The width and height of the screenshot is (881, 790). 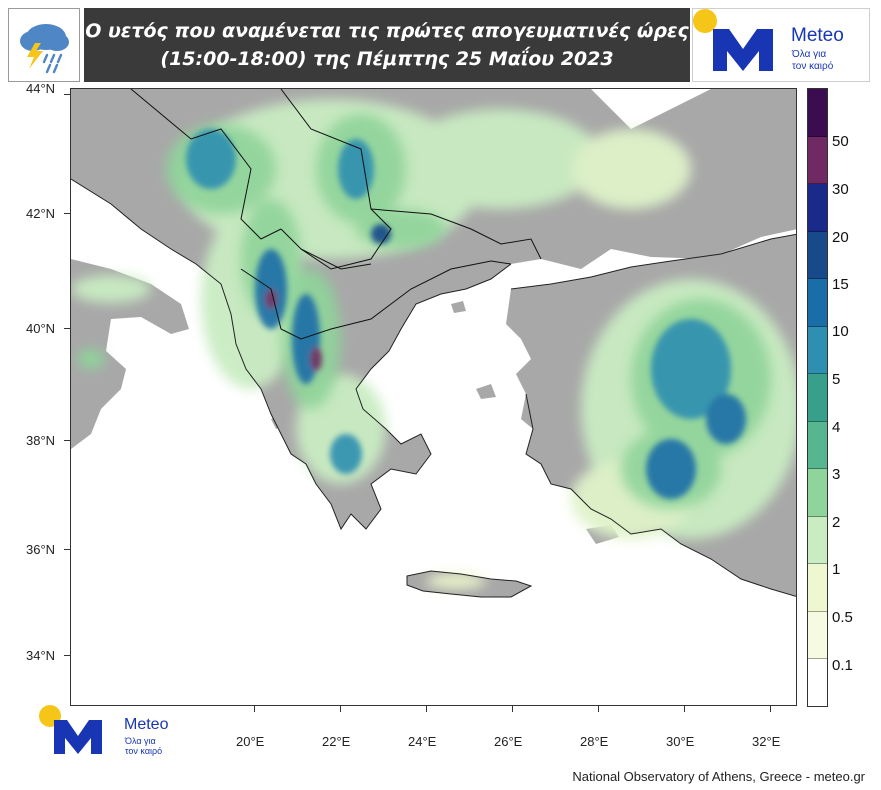 What do you see at coordinates (836, 522) in the screenshot?
I see `colorbar-label: 2` at bounding box center [836, 522].